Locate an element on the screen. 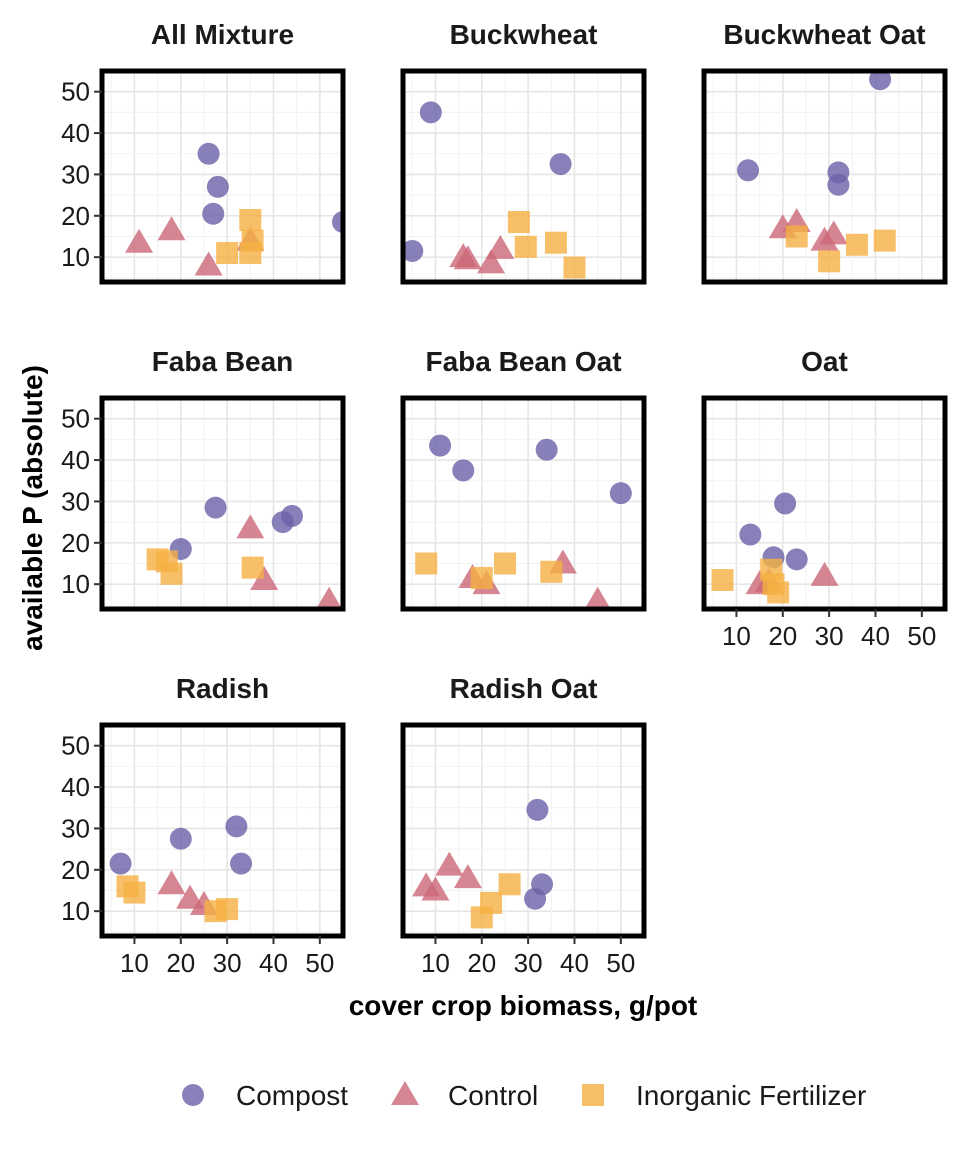 This screenshot has height=1152, width=960. legend-item-inorganic-fertilizer: Inorganic Fertilizer is located at coordinates (724, 1095).